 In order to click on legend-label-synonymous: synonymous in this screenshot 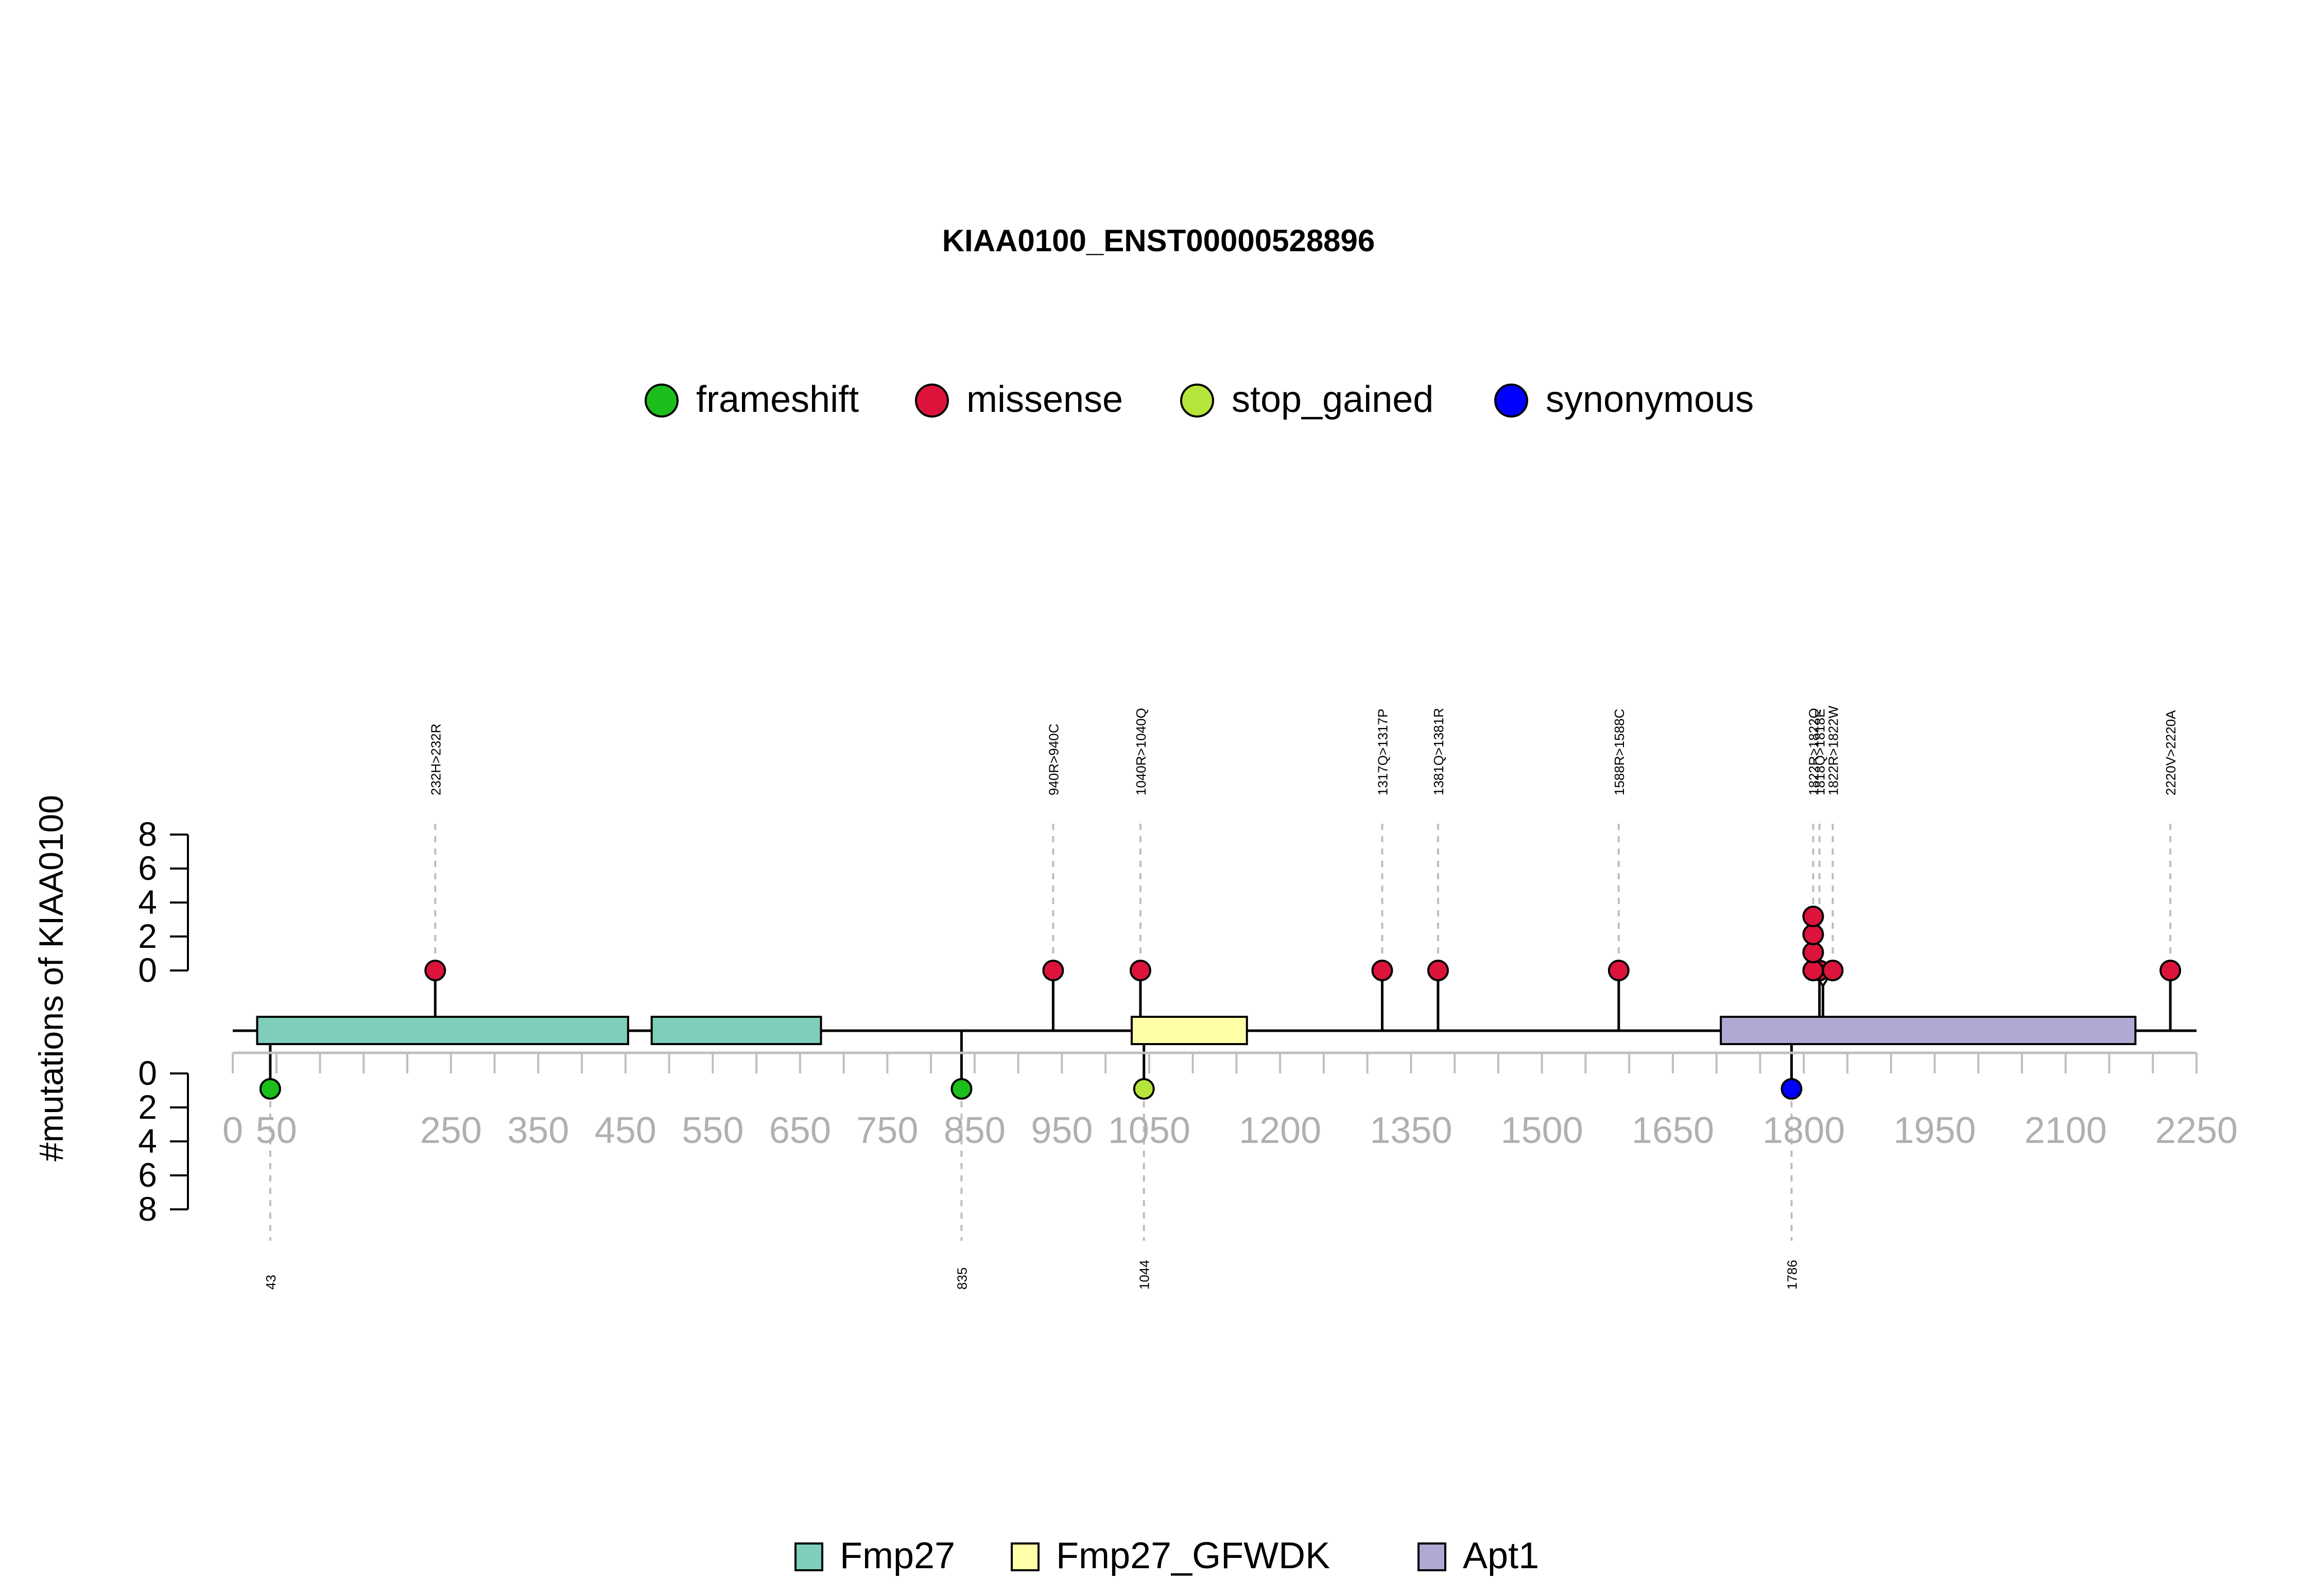, I will do `click(1650, 399)`.